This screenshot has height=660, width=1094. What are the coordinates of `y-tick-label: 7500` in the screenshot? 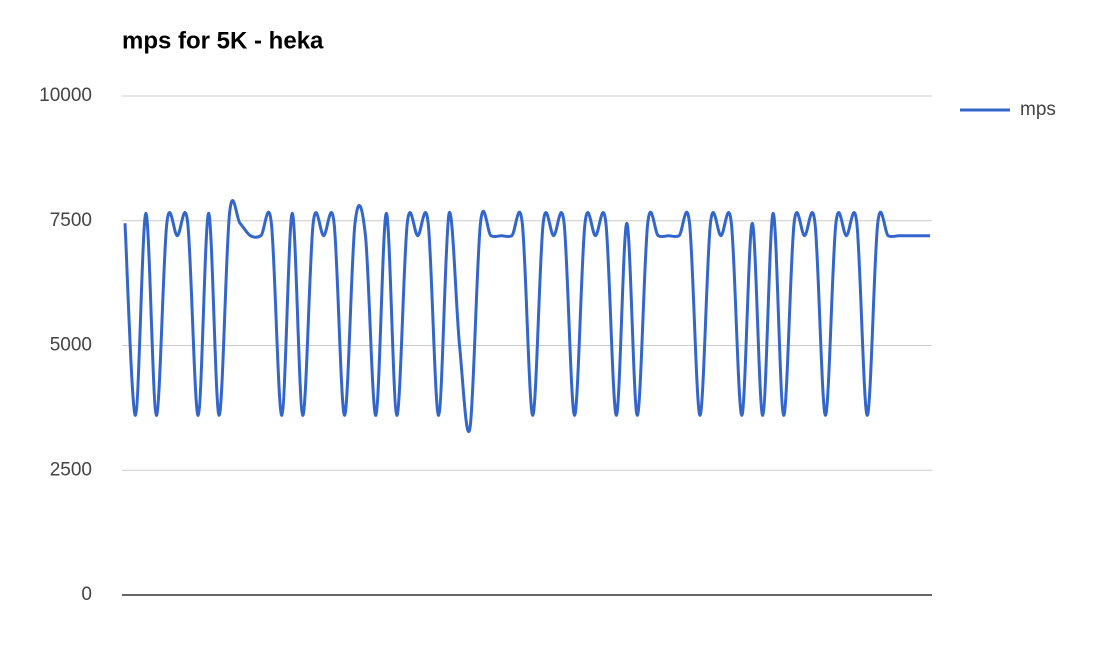 It's located at (71, 220).